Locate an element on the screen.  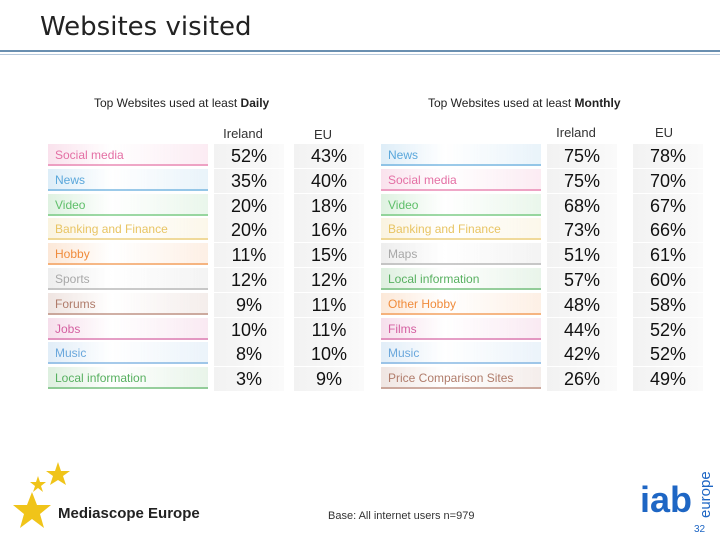
slide-title: Websites visited is located at coordinates (146, 27).